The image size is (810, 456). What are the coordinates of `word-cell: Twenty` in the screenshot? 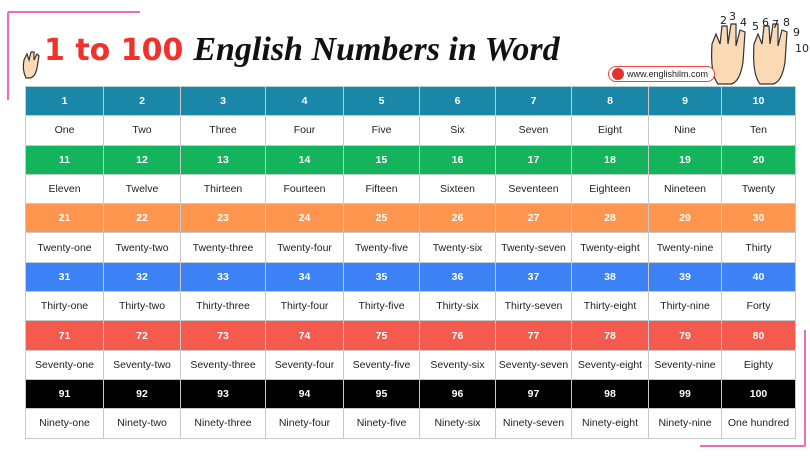 It's located at (758, 189).